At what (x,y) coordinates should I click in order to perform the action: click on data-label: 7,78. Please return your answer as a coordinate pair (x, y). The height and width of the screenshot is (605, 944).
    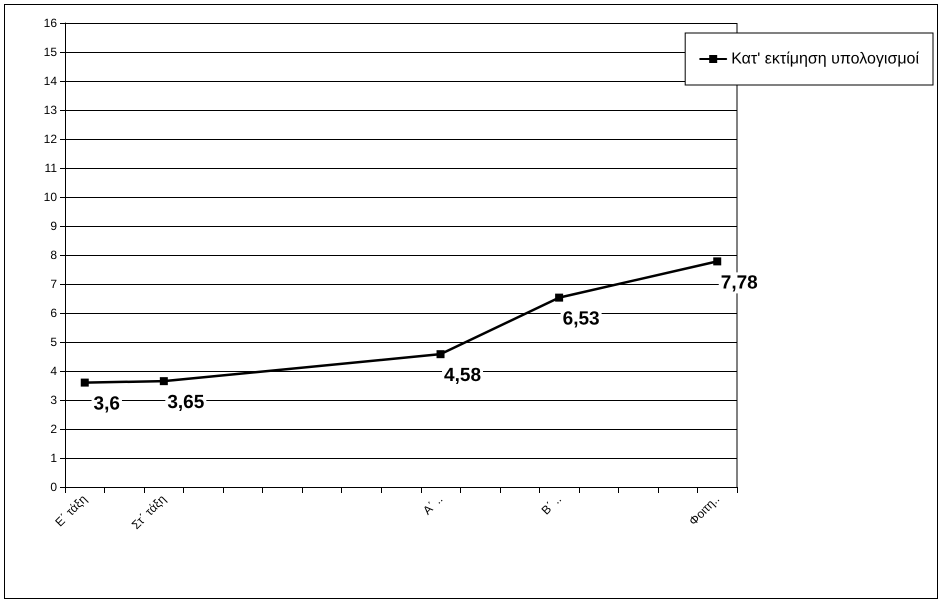
    Looking at the image, I should click on (739, 283).